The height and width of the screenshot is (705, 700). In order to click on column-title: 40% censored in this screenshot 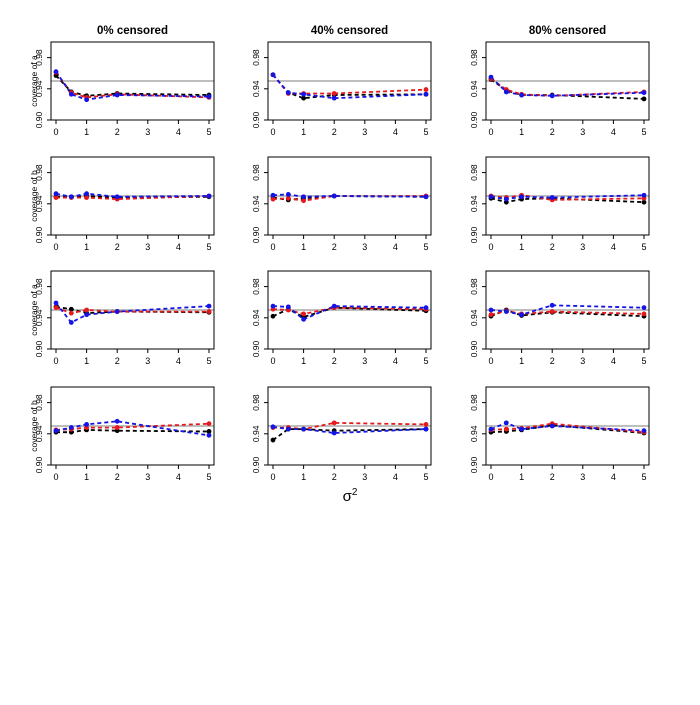, I will do `click(349, 31)`.